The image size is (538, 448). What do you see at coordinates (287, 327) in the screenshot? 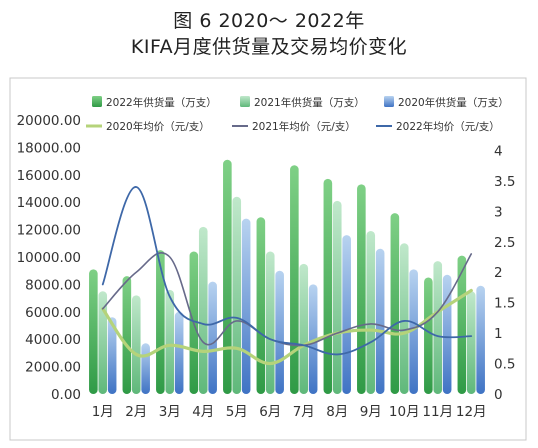
I see `line-2020-price` at bounding box center [287, 327].